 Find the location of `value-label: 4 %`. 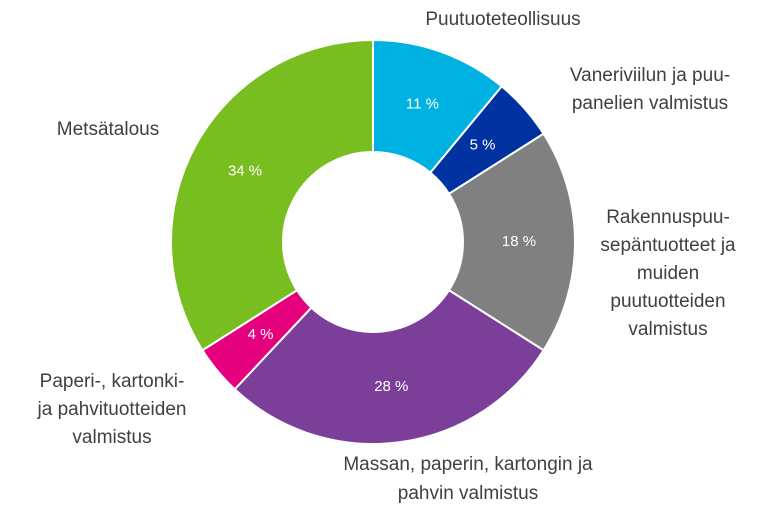

value-label: 4 % is located at coordinates (261, 334).